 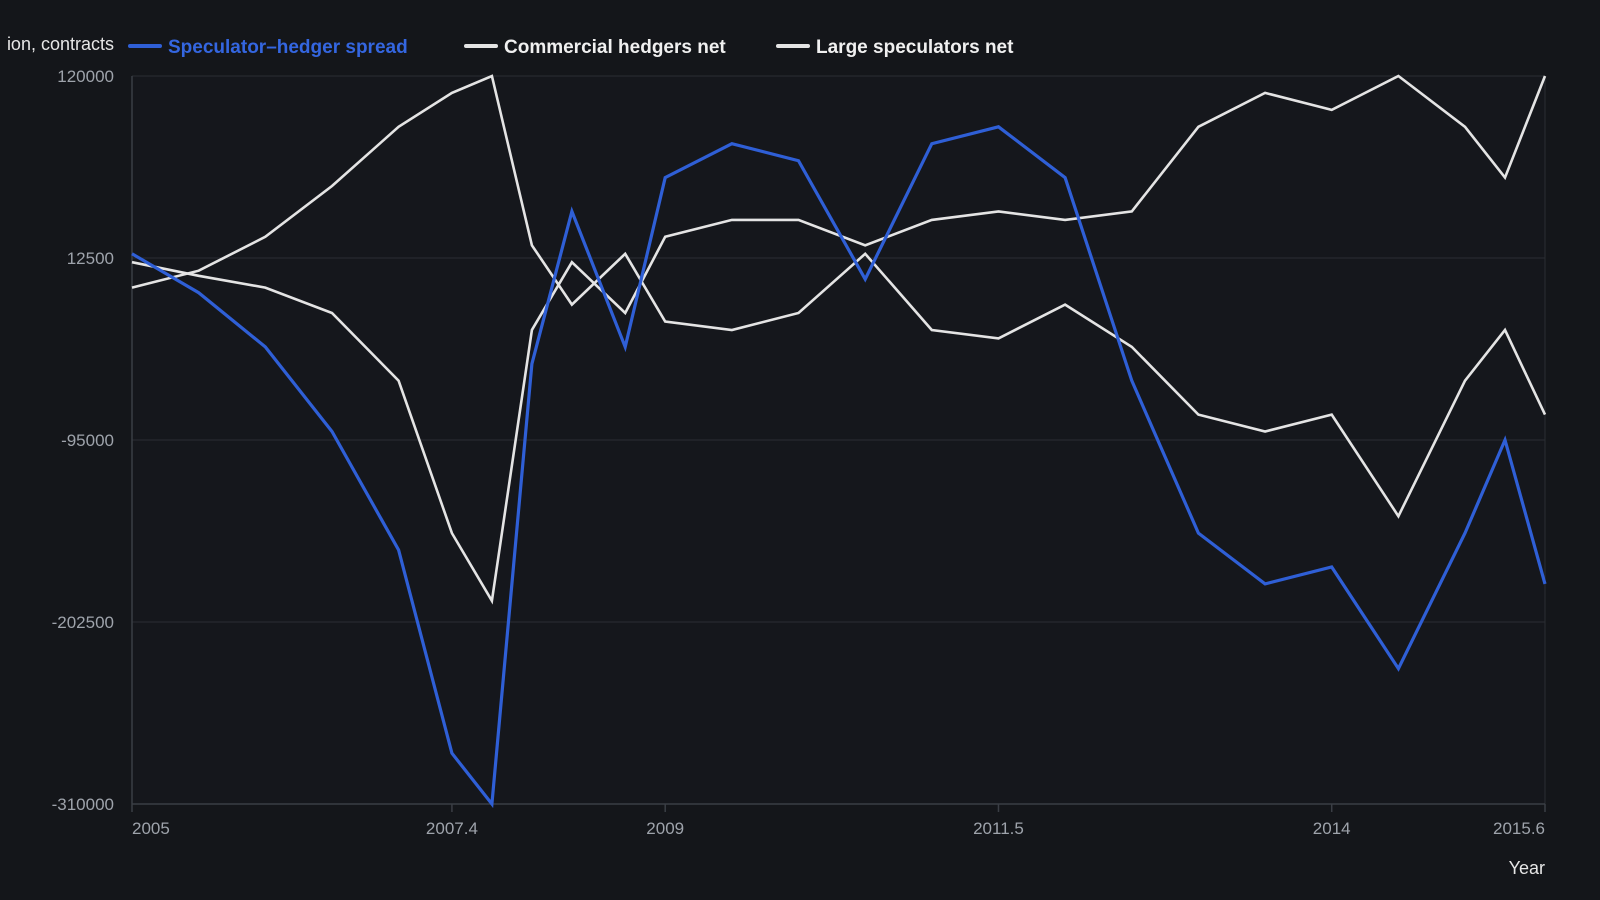 I want to click on y-tick-label: -202500, so click(x=83, y=622).